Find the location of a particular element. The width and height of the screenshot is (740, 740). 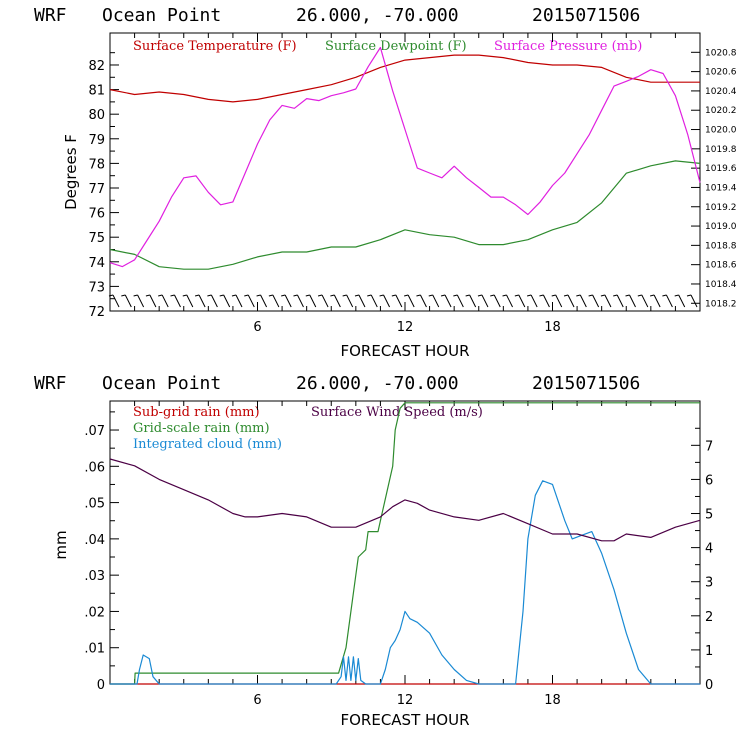

legend-subgrid-rain: Sub-grid rain (mm) is located at coordinates (196, 412).